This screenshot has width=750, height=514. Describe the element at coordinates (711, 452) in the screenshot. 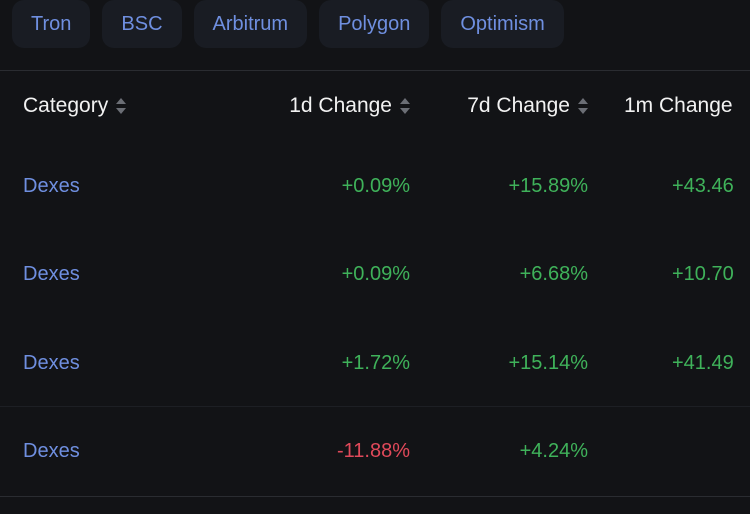

I see `change-1m` at that location.